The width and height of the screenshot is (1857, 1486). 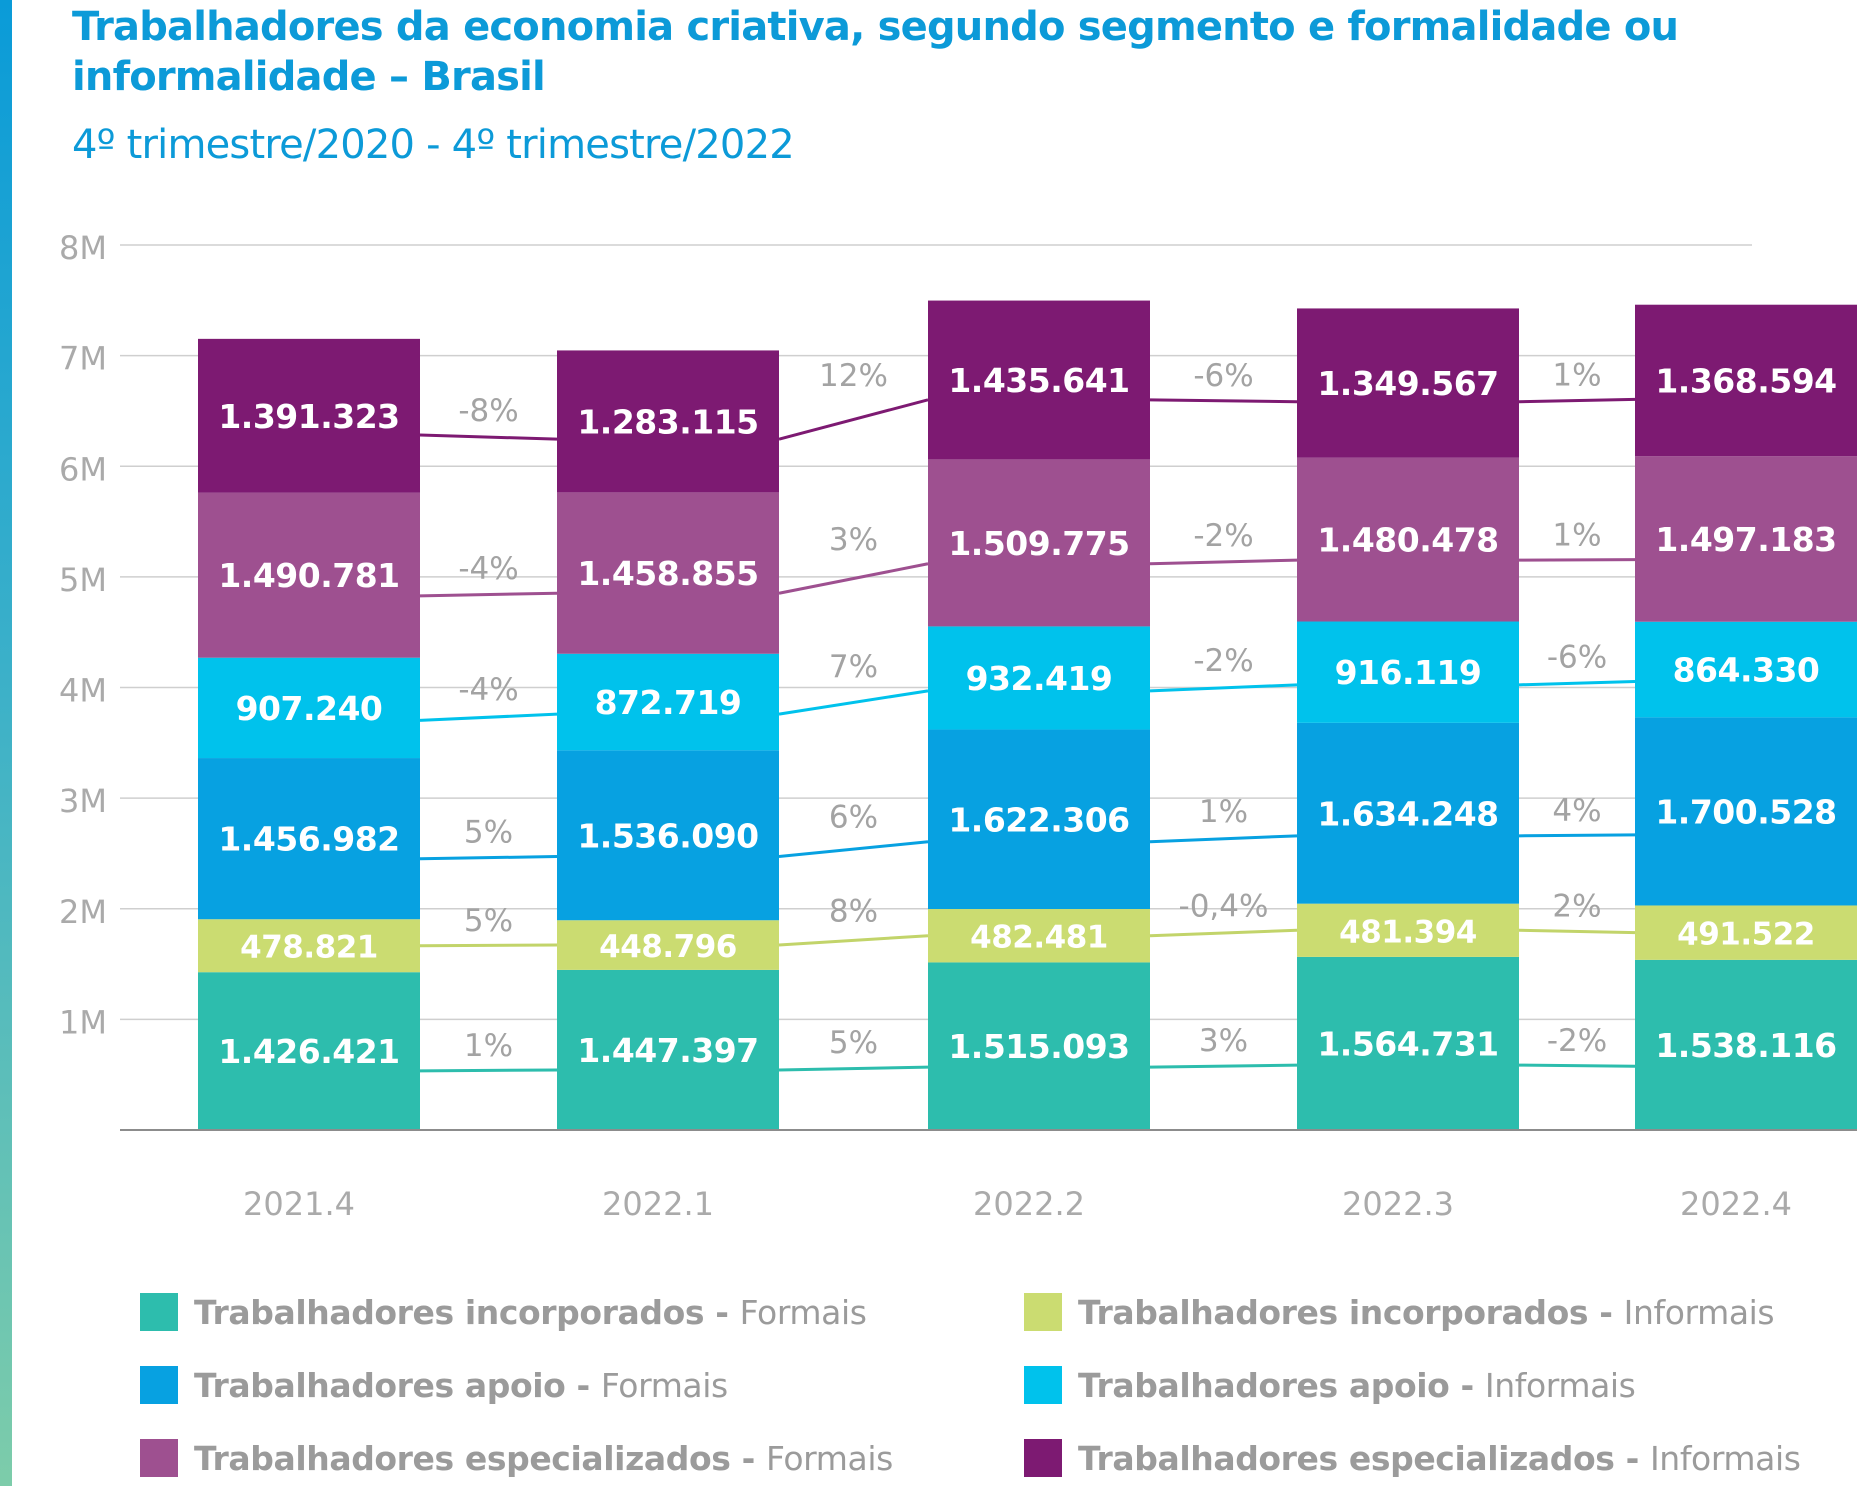 What do you see at coordinates (1398, 1204) in the screenshot?
I see `x-category-label: 2022.3` at bounding box center [1398, 1204].